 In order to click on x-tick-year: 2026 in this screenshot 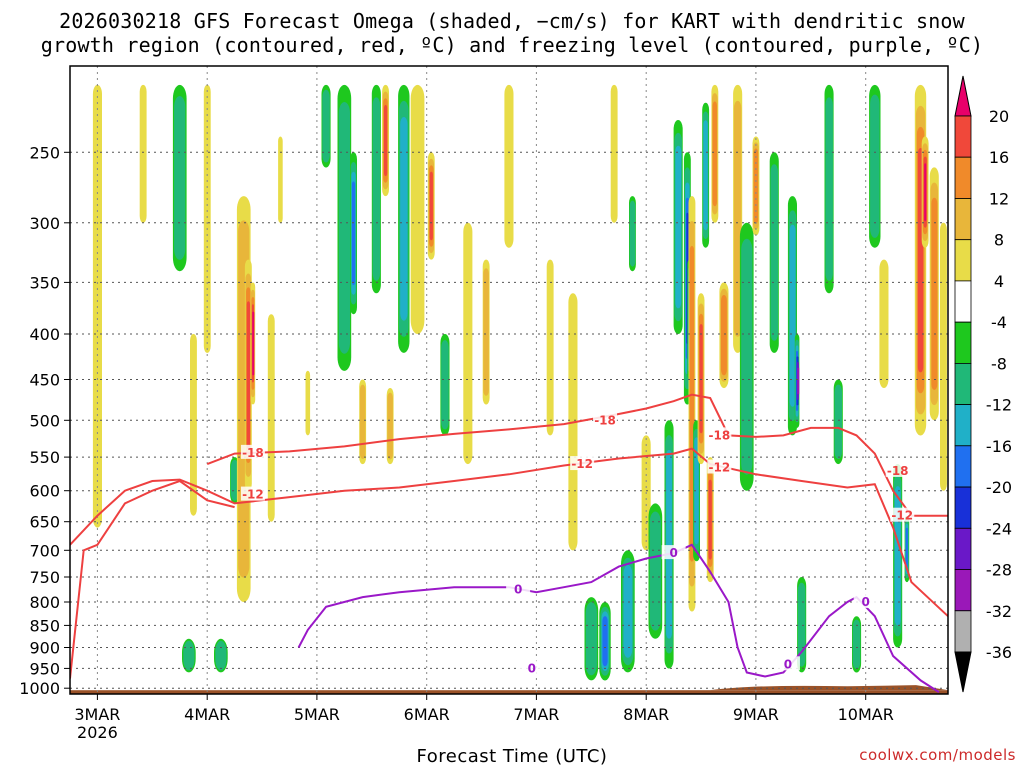, I will do `click(97, 732)`.